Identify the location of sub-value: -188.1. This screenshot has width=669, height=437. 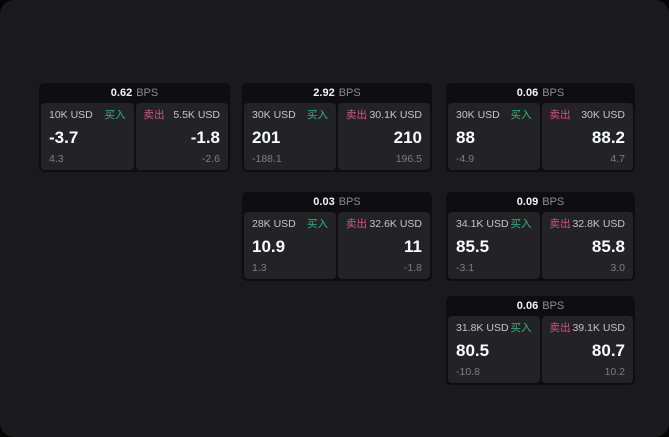
(267, 158).